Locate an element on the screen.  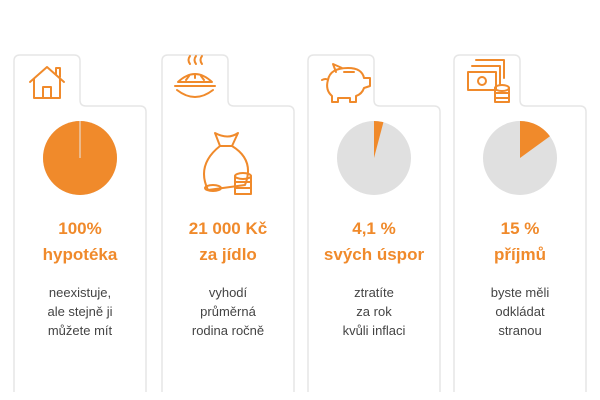
description: za rok is located at coordinates (374, 311).